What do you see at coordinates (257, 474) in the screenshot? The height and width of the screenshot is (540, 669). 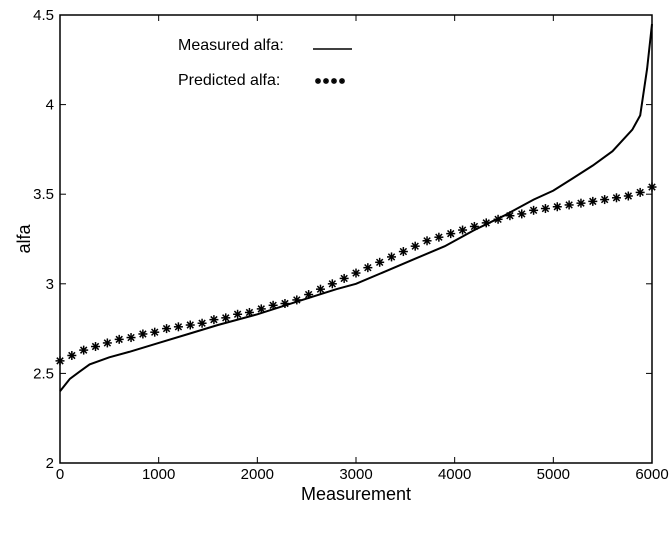 I see `x-tick-label: 2000` at bounding box center [257, 474].